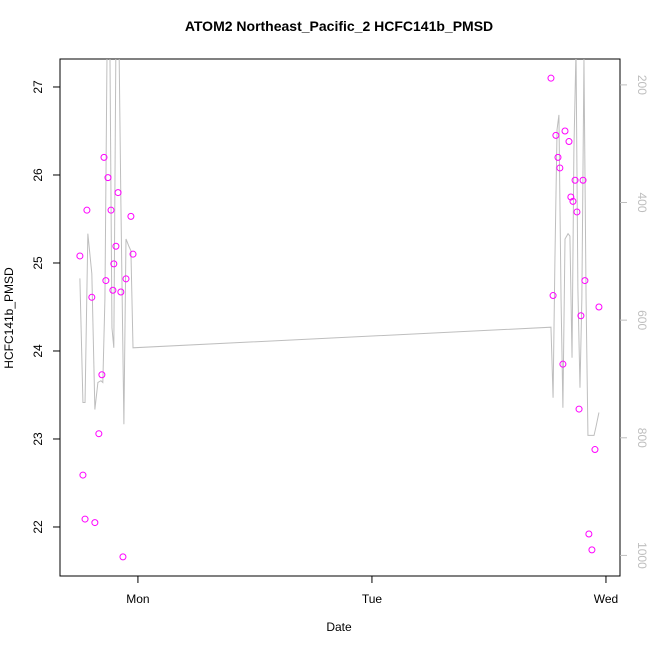  I want to click on chart-title: ATOM2 Northeast_Pacific_2 HCFC141b_PMSD, so click(339, 26).